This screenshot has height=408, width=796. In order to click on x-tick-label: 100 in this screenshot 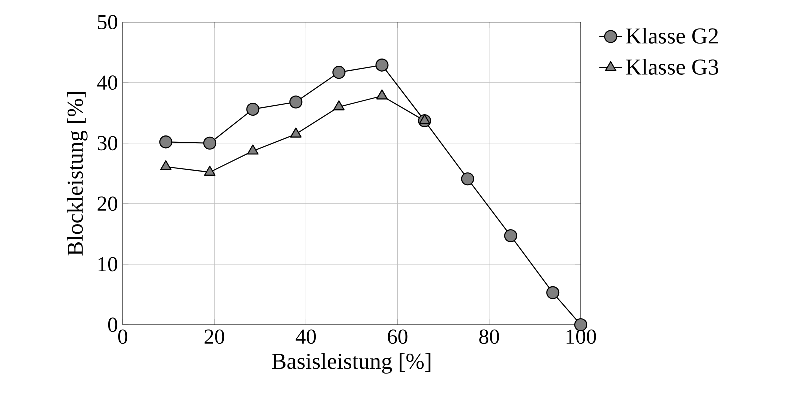, I will do `click(581, 337)`.